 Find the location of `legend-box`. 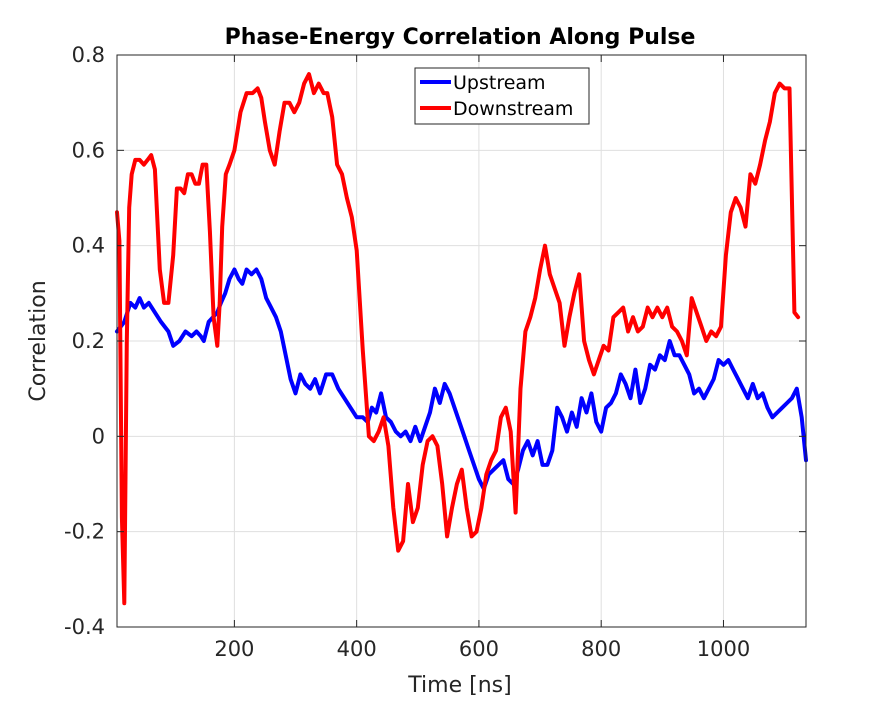

legend-box is located at coordinates (502, 96).